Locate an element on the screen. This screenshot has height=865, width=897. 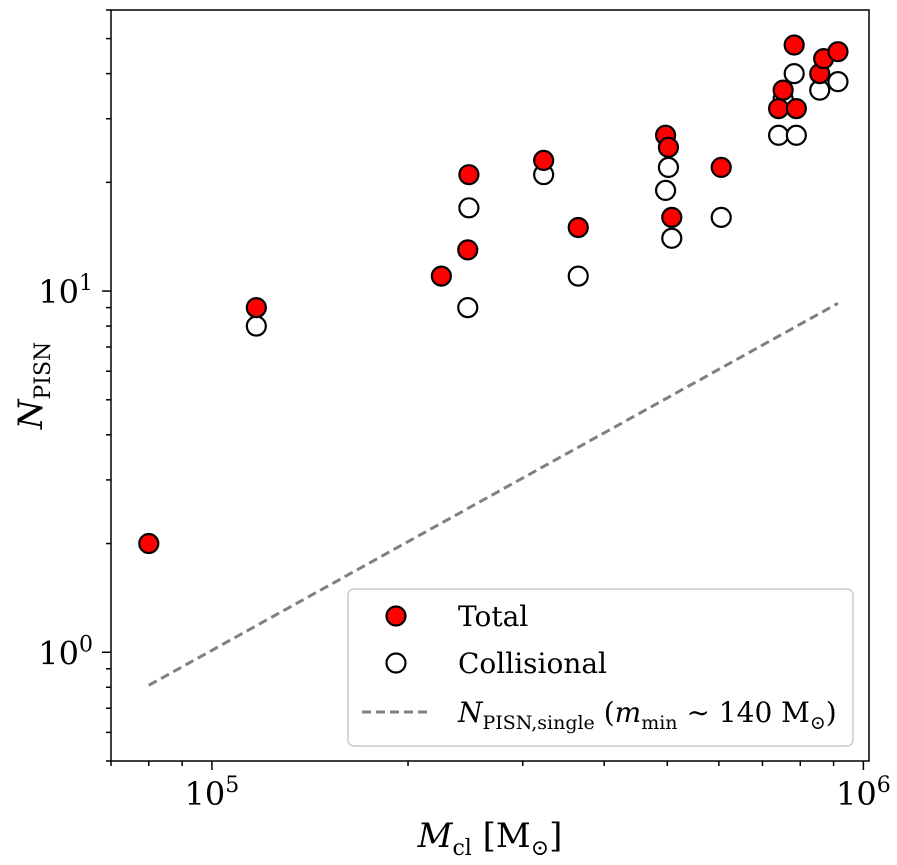
legend-box is located at coordinates (600, 667).